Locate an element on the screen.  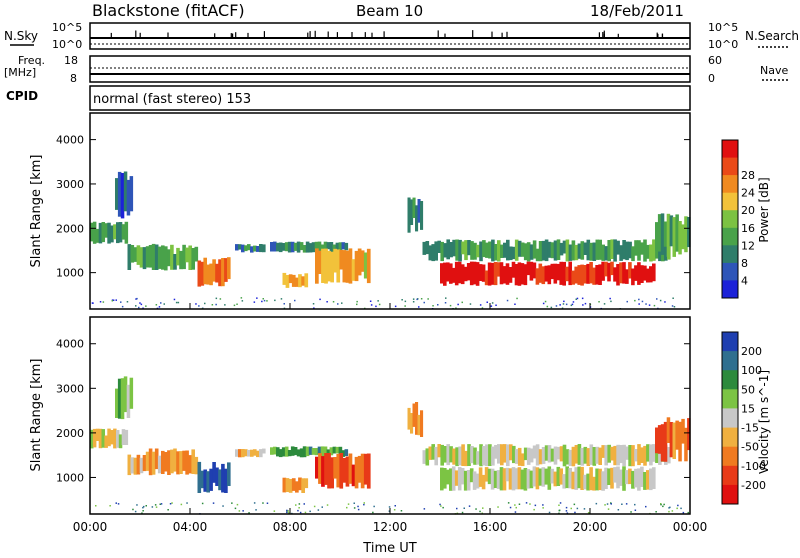
velocity-colorbar-tick: 15 is located at coordinates (748, 408).